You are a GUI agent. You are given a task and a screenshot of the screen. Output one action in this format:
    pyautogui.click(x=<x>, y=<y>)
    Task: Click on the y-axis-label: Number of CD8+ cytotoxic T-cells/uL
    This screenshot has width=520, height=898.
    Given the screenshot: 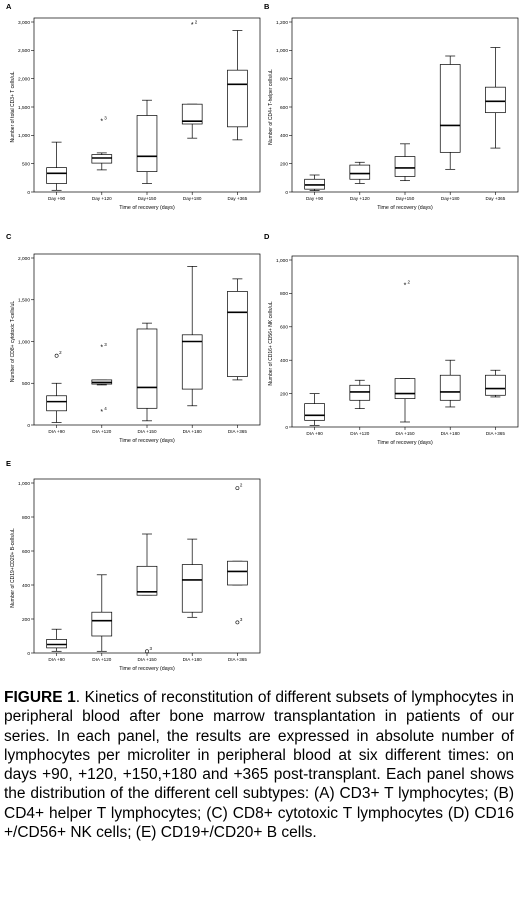 What is the action you would take?
    pyautogui.click(x=13, y=341)
    